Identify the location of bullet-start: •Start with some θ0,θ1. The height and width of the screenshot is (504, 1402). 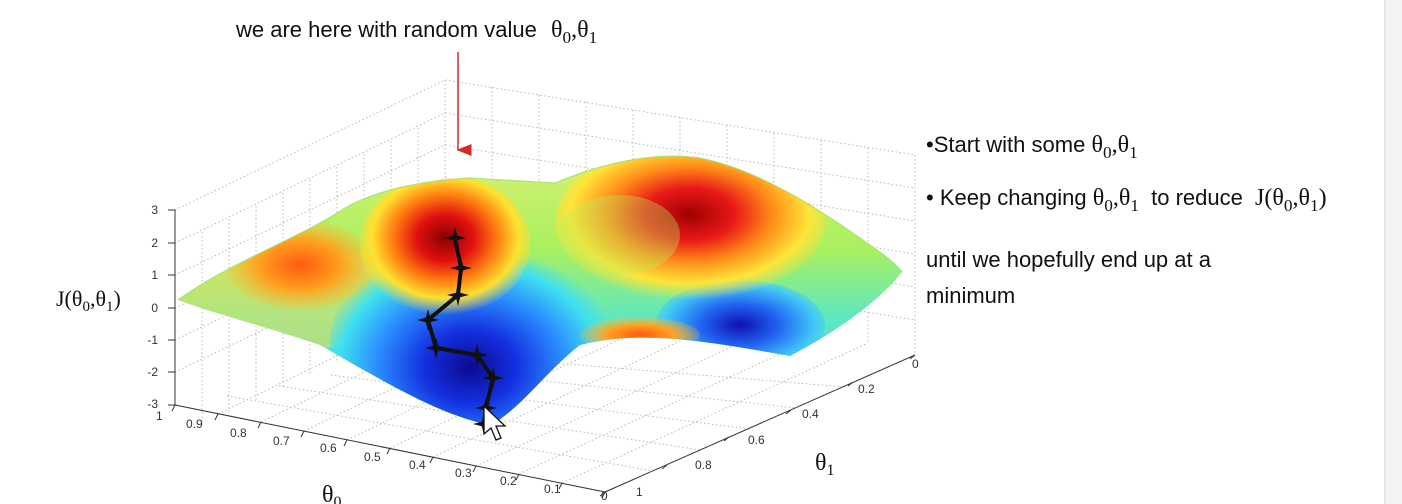
(1032, 147).